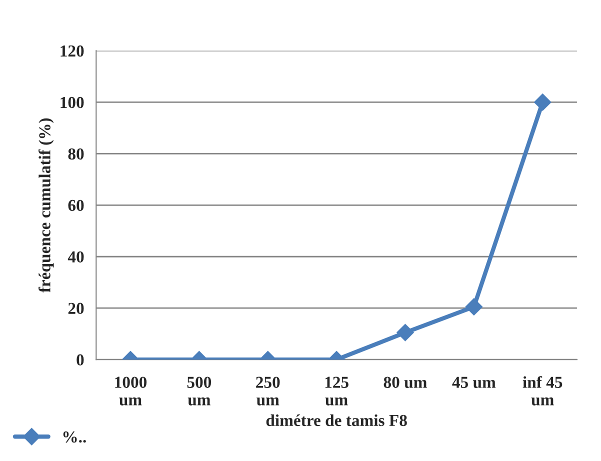  Describe the element at coordinates (199, 391) in the screenshot. I see `x-tick-label: 500 um` at that location.